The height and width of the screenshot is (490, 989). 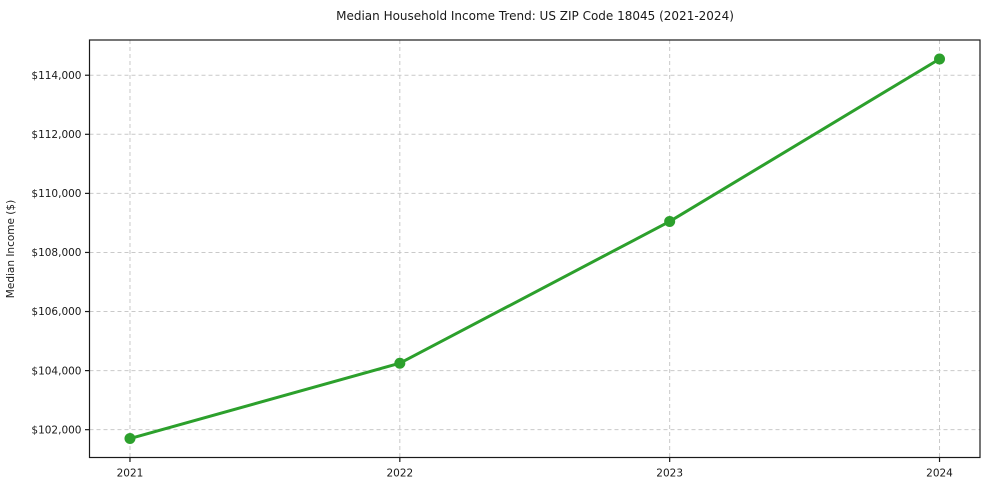 What do you see at coordinates (56, 76) in the screenshot?
I see `y-tick-label: $114,000` at bounding box center [56, 76].